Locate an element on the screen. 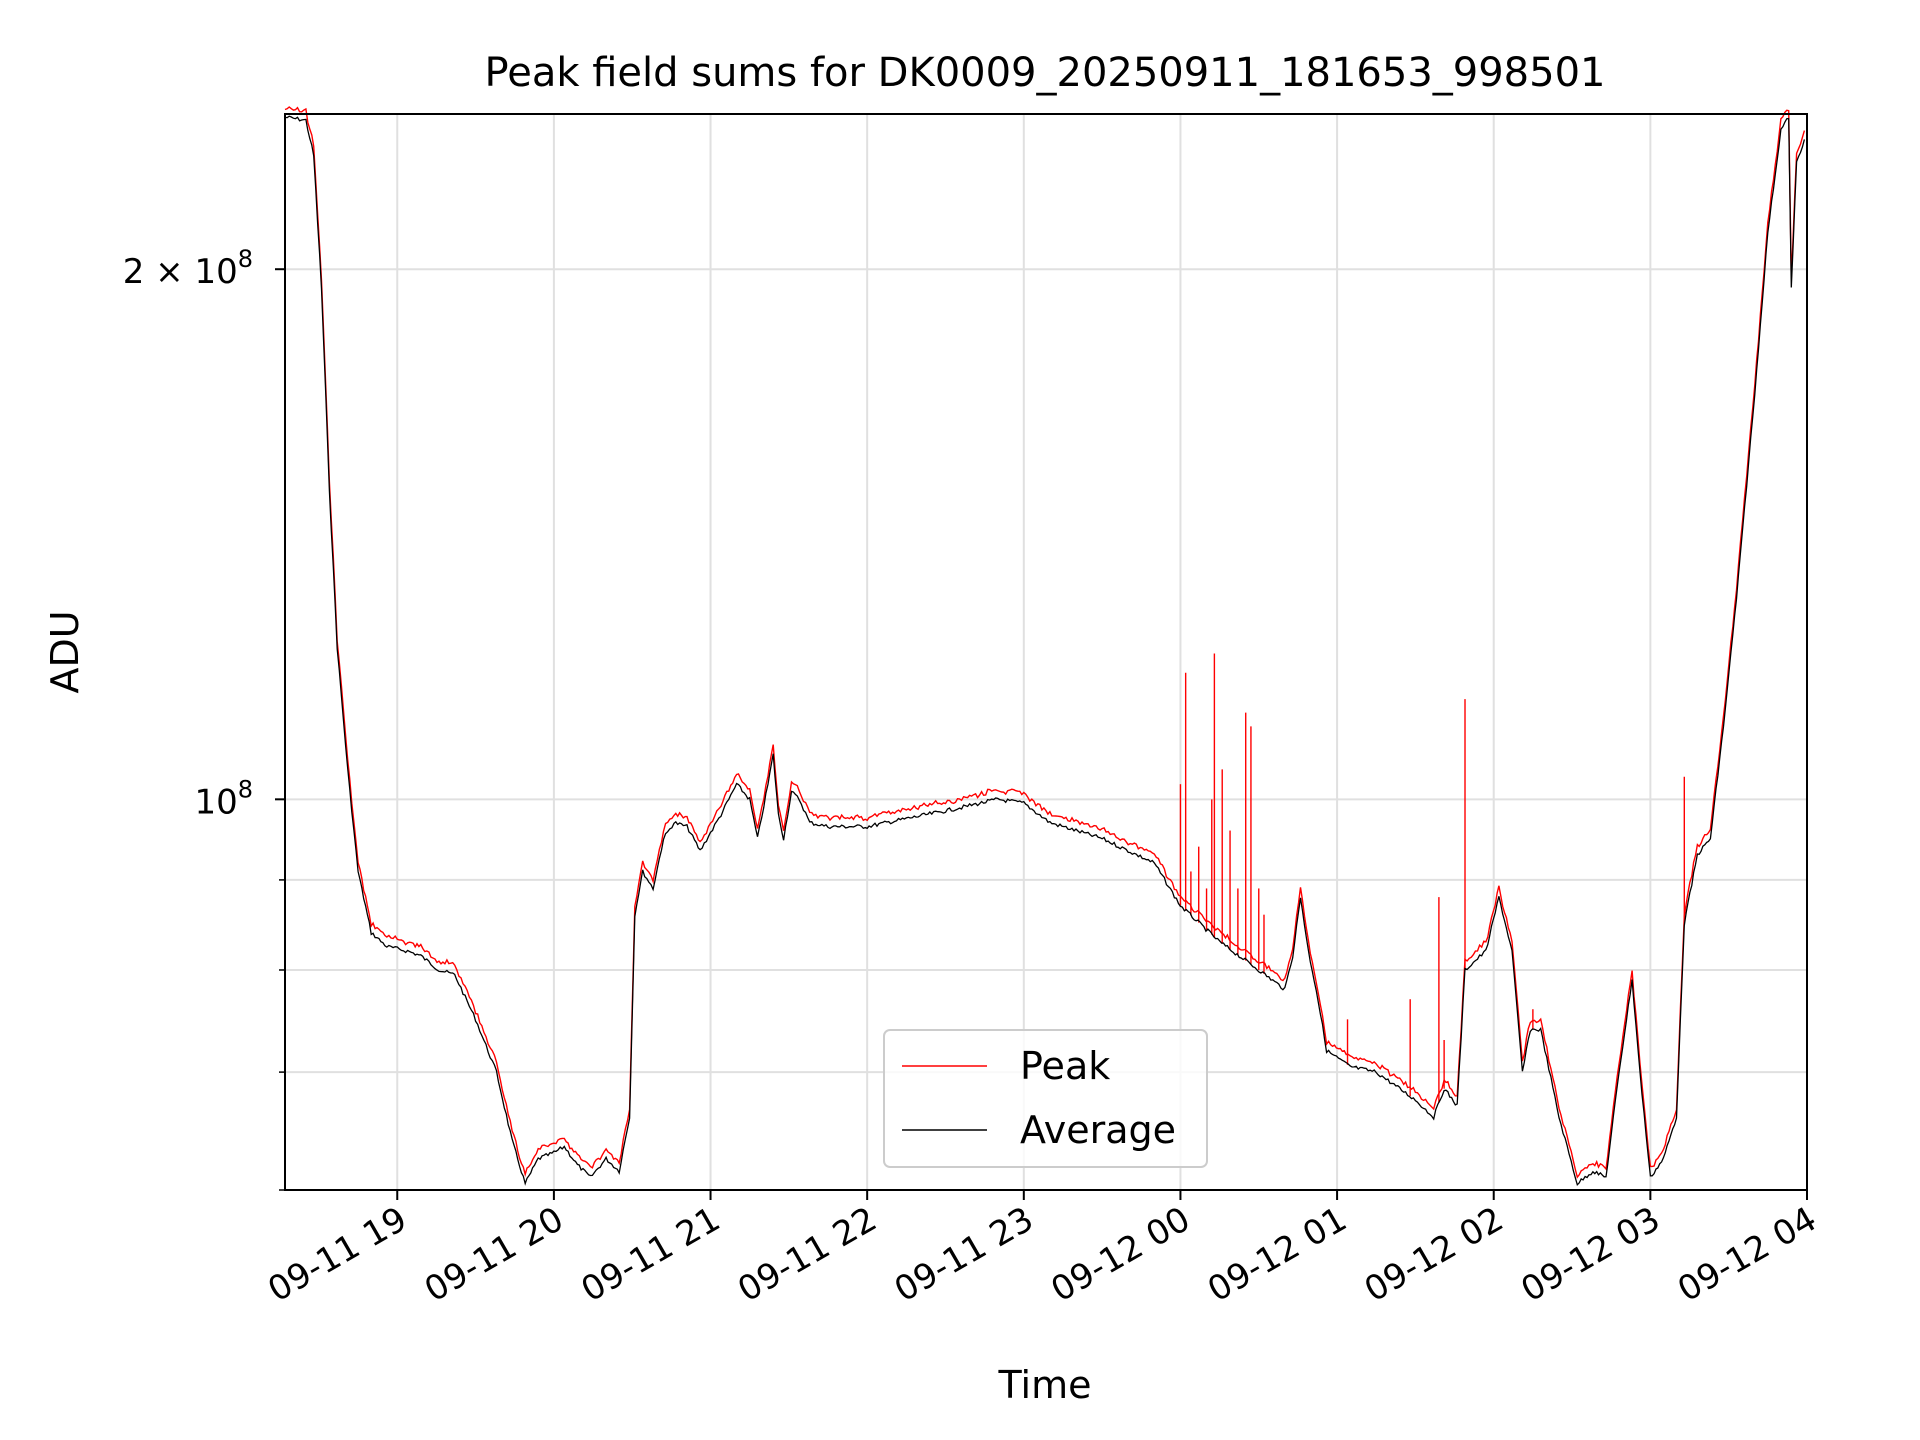  x-tick-label: 09-12 03 is located at coordinates (1590, 1254).